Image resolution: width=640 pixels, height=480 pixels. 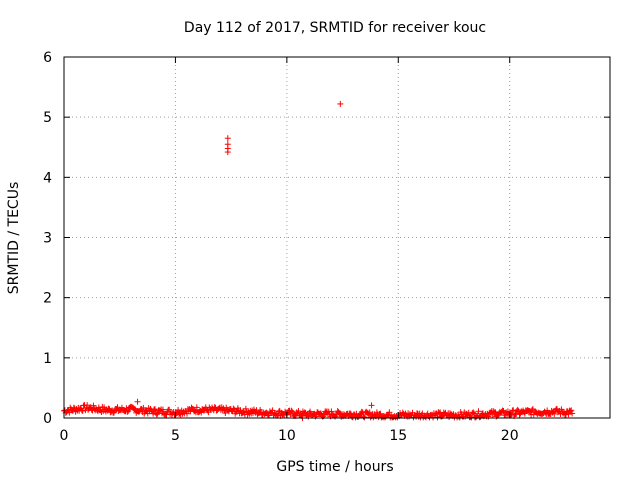 I want to click on y-tick-label: 6, so click(x=47, y=58).